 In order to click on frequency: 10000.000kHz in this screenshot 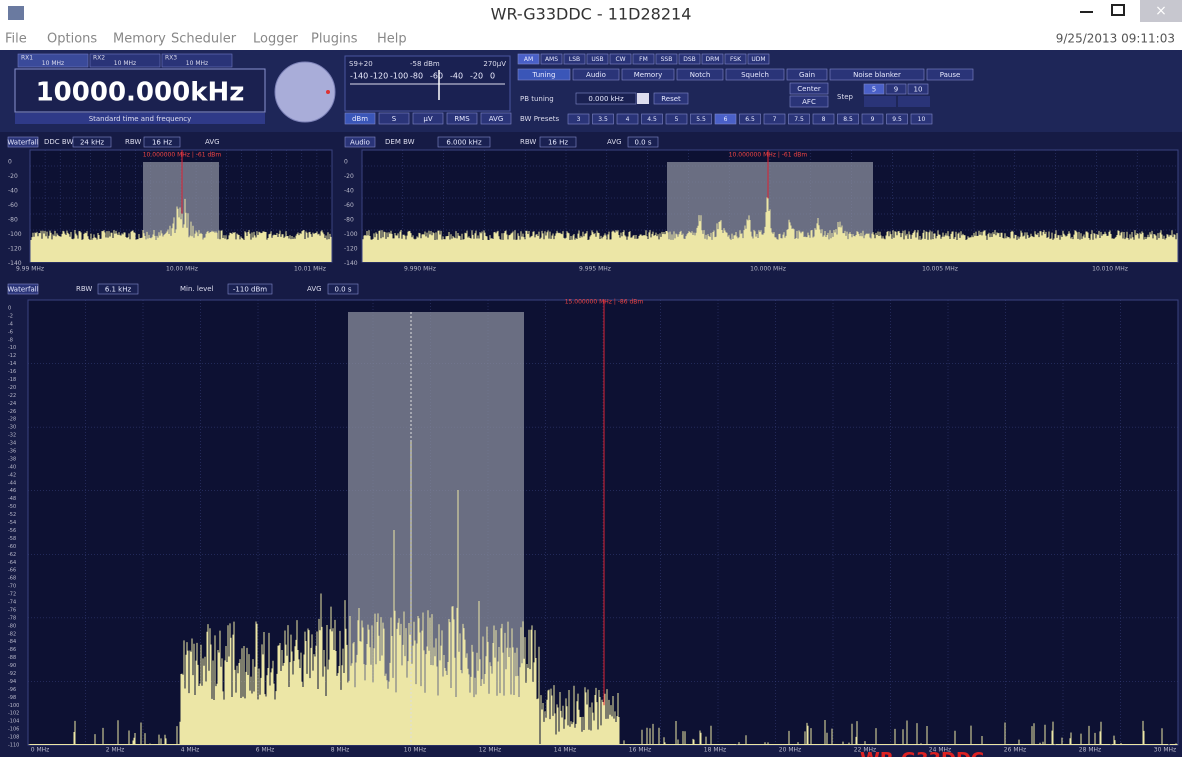, I will do `click(140, 93)`.